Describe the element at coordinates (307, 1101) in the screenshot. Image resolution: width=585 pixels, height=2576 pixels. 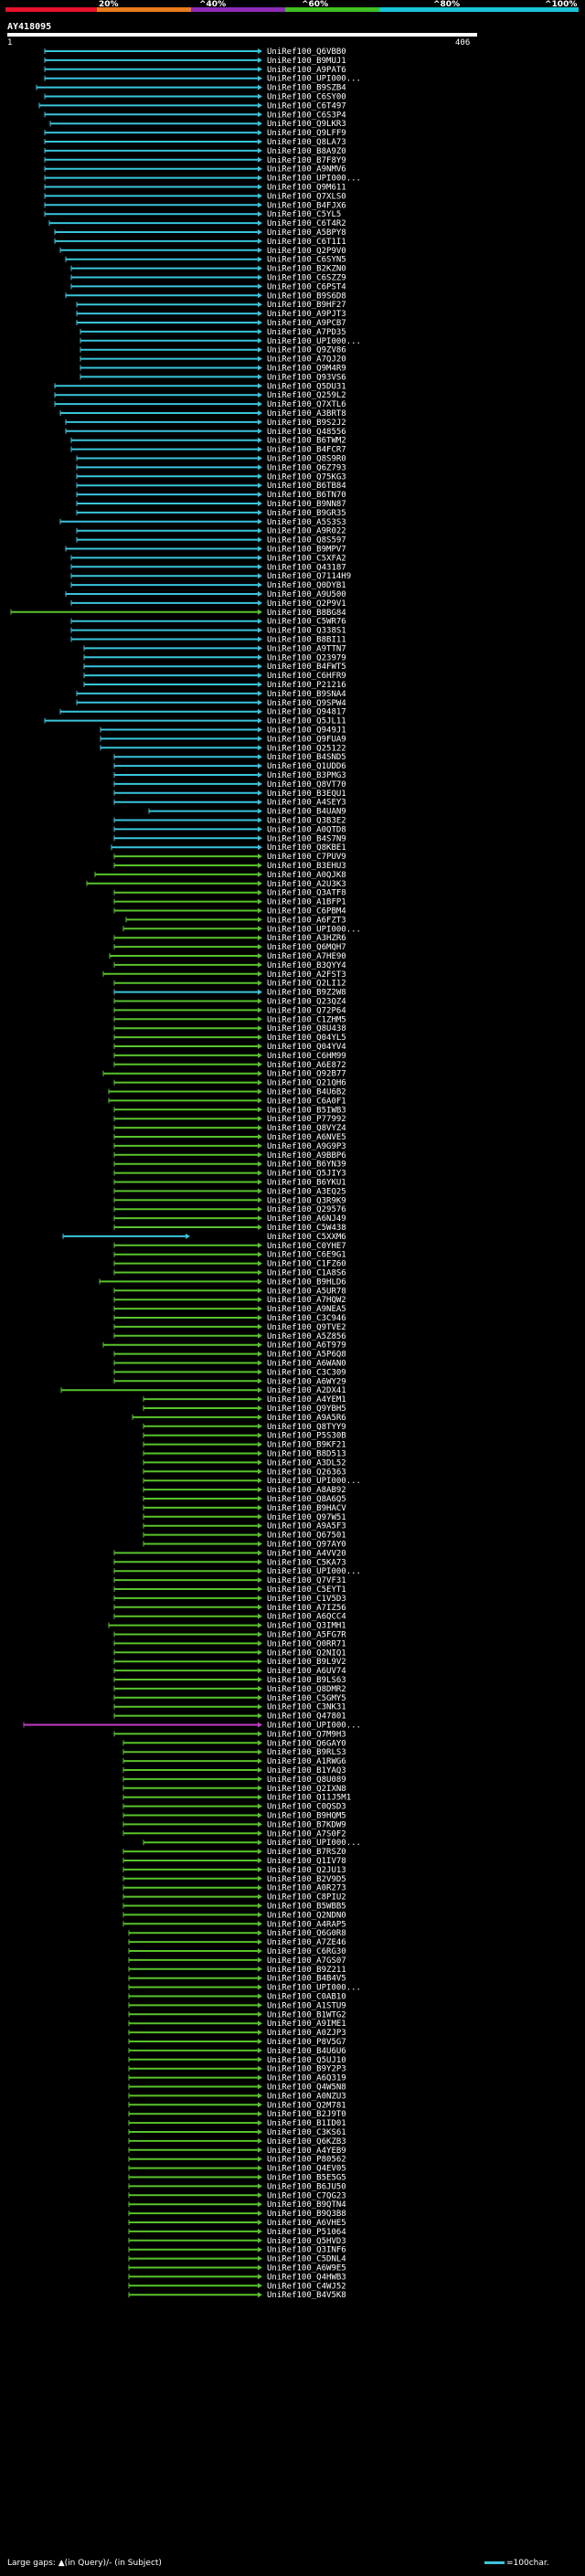
I see `hit-label: UniRef100_C6A0F1` at that location.